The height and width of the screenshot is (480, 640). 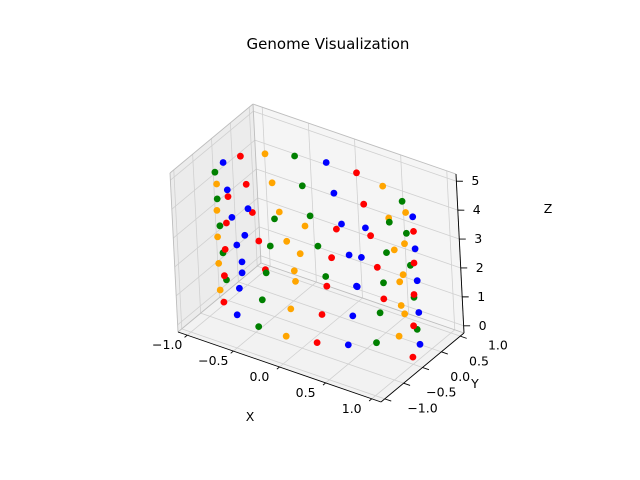 What do you see at coordinates (352, 408) in the screenshot?
I see `x-tick-label: 1.0` at bounding box center [352, 408].